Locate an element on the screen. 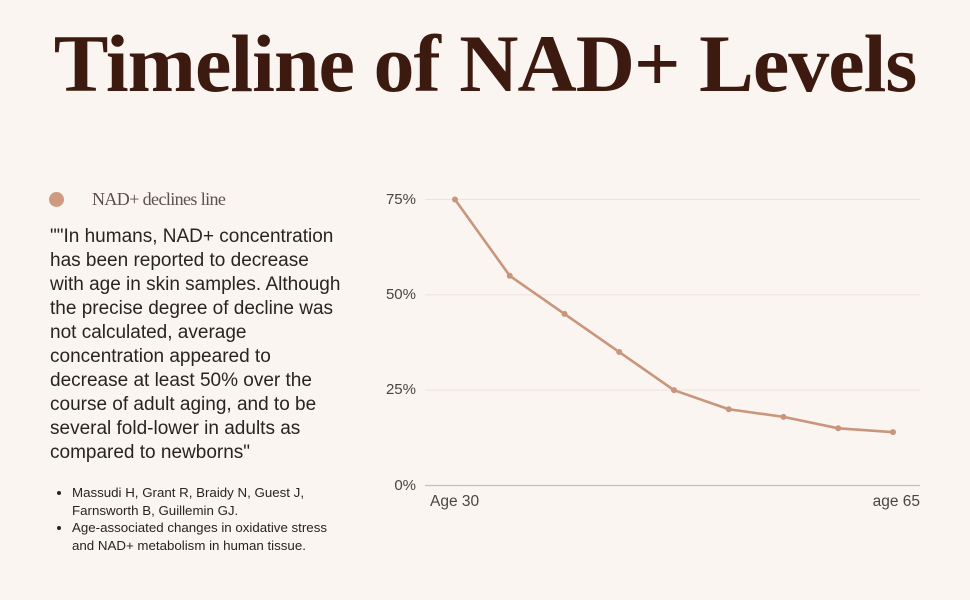 This screenshot has width=970, height=600. legend-dot-icon is located at coordinates (56, 199).